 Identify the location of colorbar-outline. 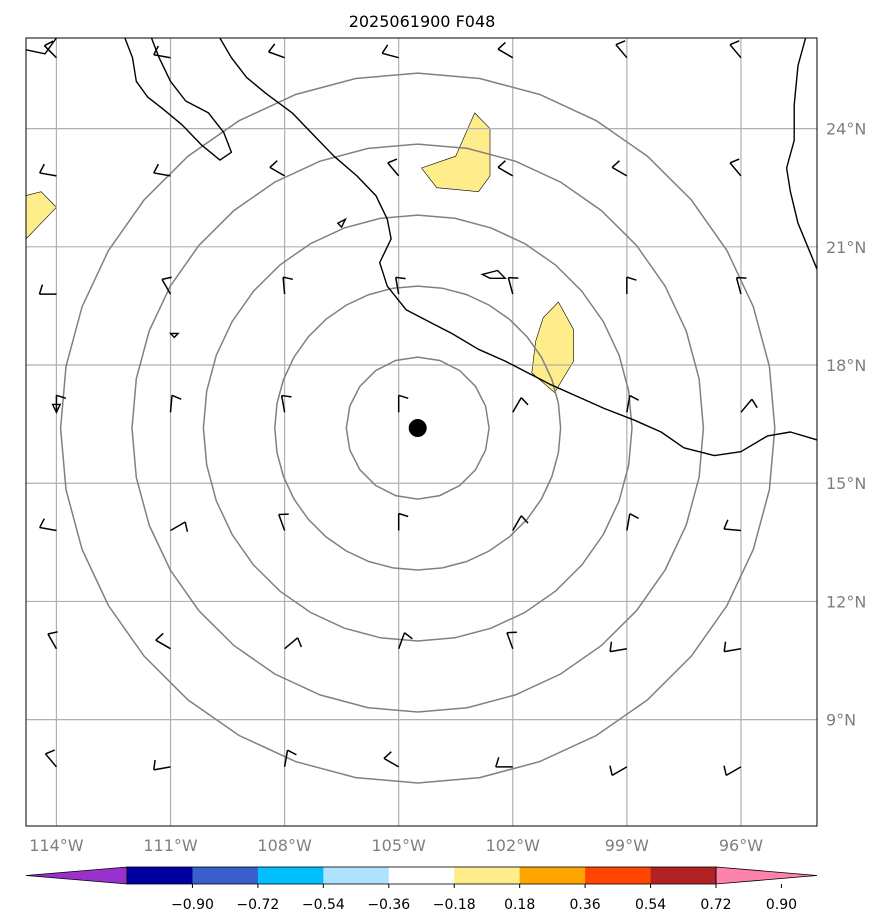
(421, 875).